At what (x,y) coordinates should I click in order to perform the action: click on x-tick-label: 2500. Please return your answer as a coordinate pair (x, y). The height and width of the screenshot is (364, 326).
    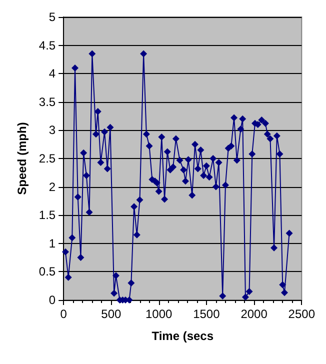
    Looking at the image, I should click on (302, 314).